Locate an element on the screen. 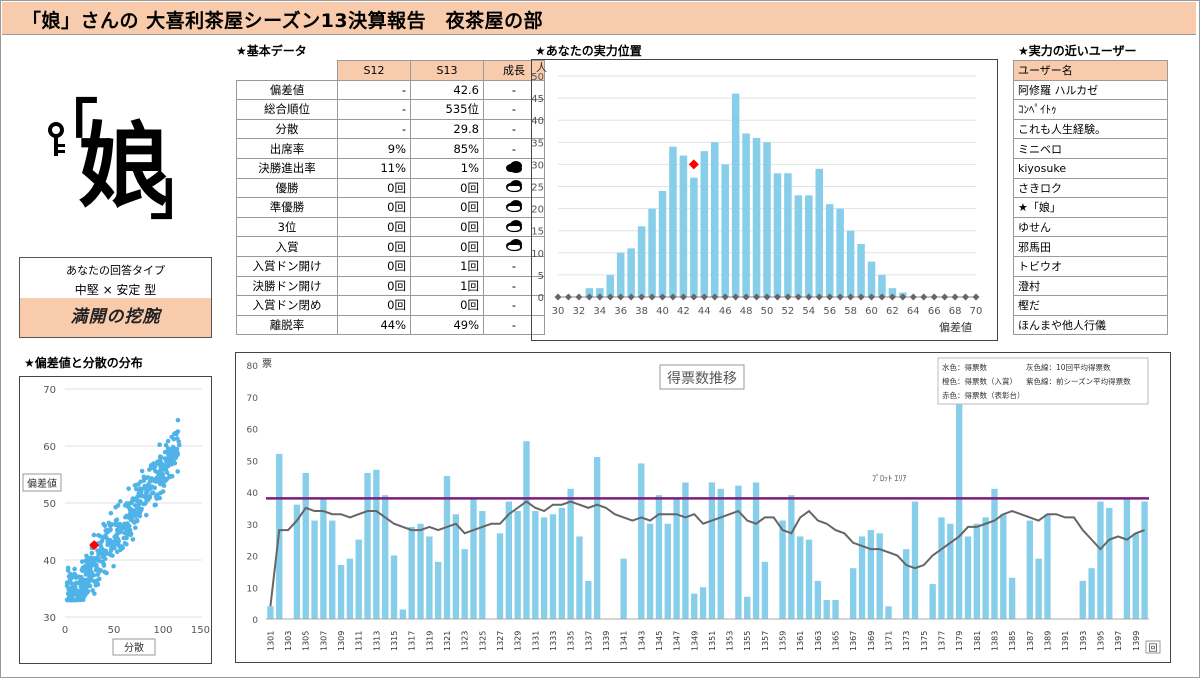 The width and height of the screenshot is (1200, 678). votes-xtick: 1341 is located at coordinates (624, 641).